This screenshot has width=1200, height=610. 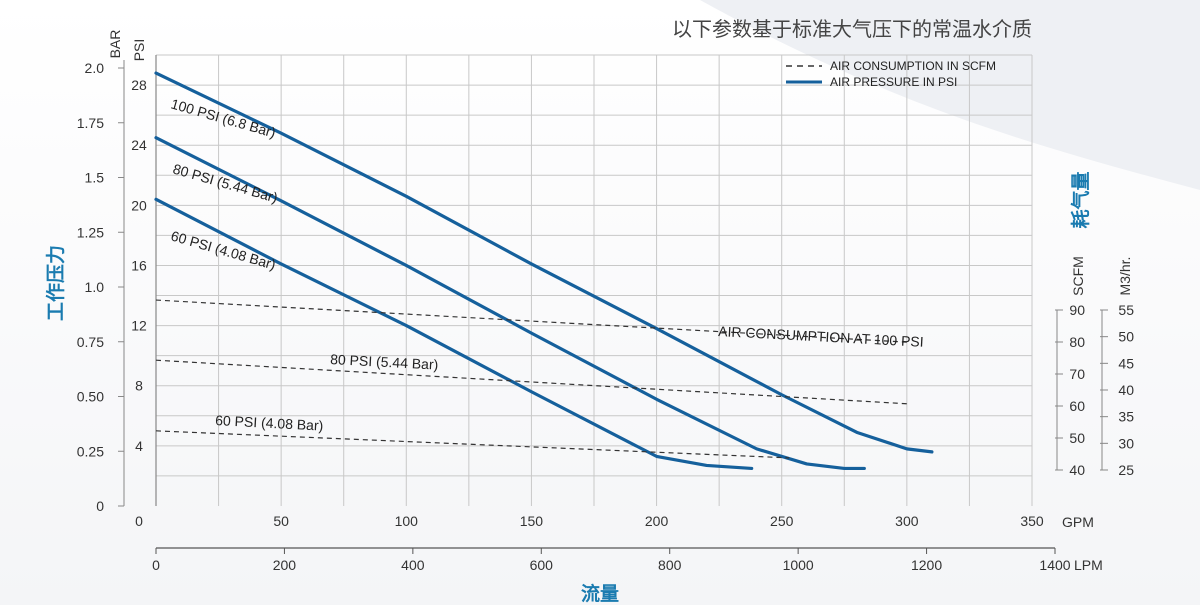 I want to click on lpm-tick-label: 1000, so click(x=798, y=565).